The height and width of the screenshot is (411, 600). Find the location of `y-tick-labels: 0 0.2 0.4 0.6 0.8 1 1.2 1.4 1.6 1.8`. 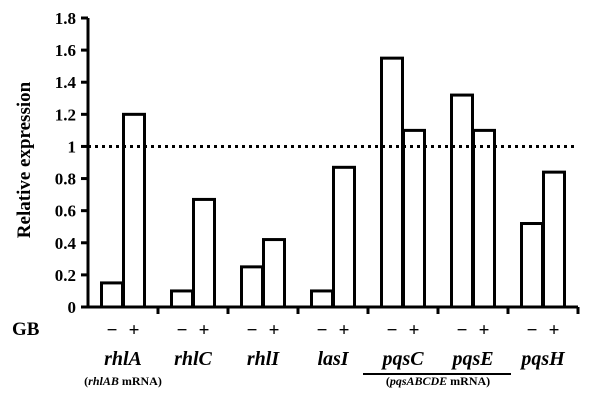

y-tick-labels: 0 0.2 0.4 0.6 0.8 1 1.2 1.4 1.6 1.8 is located at coordinates (66, 163).